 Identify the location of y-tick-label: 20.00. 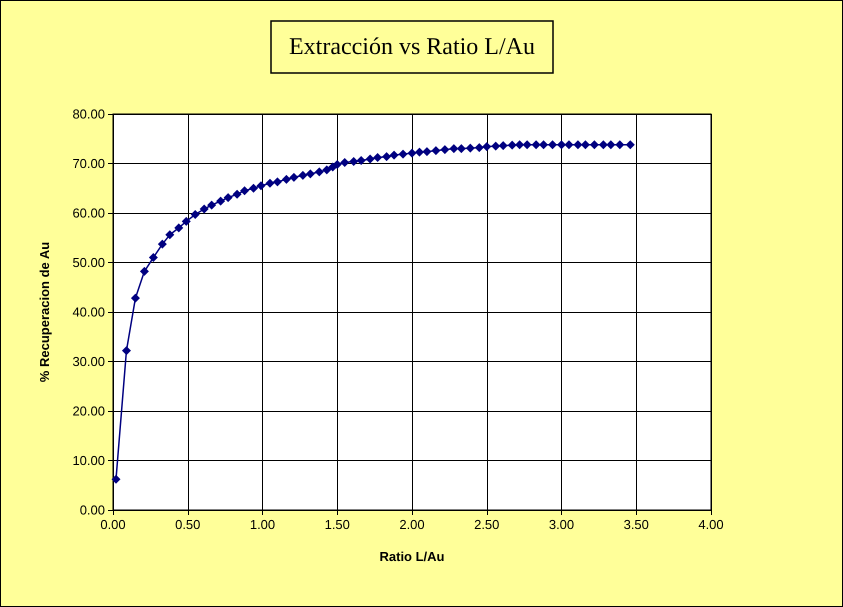
(88, 411).